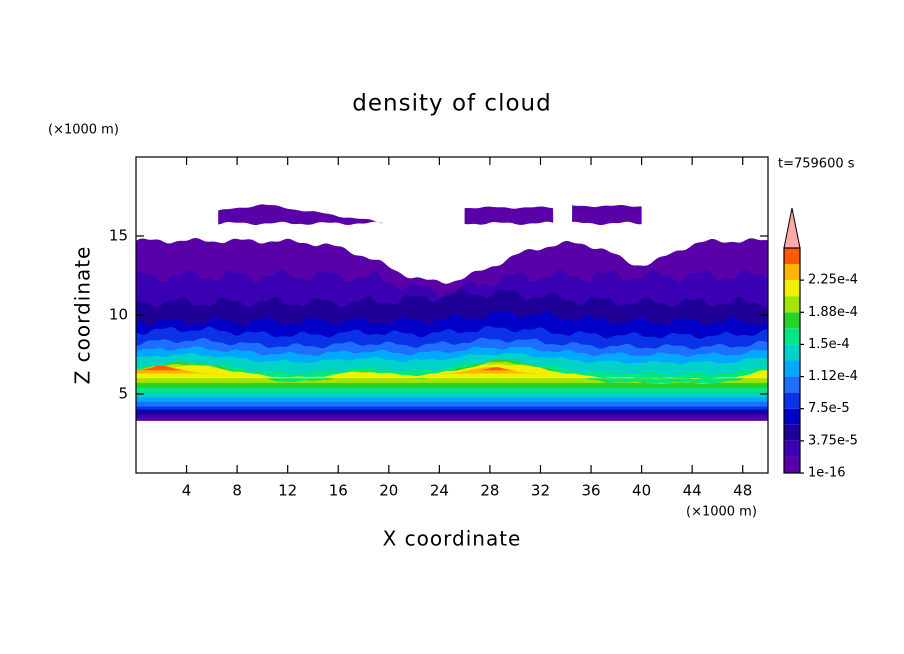 Image resolution: width=904 pixels, height=654 pixels. I want to click on x-tick-label: 28, so click(489, 491).